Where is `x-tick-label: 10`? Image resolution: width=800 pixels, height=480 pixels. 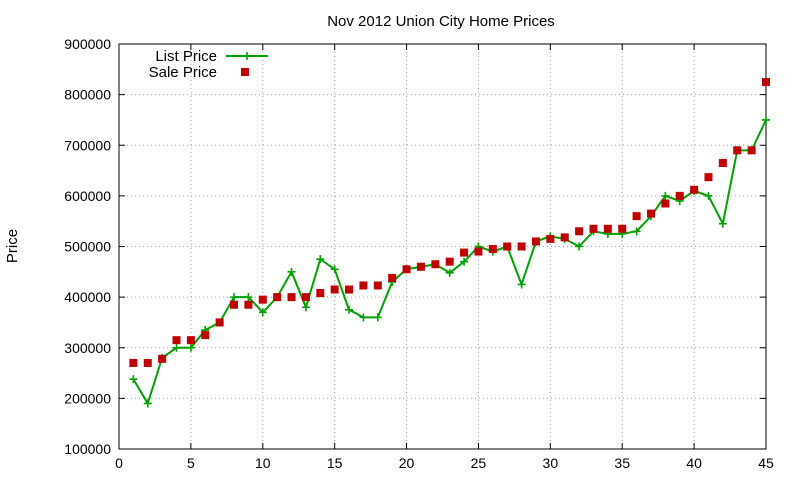 x-tick-label: 10 is located at coordinates (263, 463).